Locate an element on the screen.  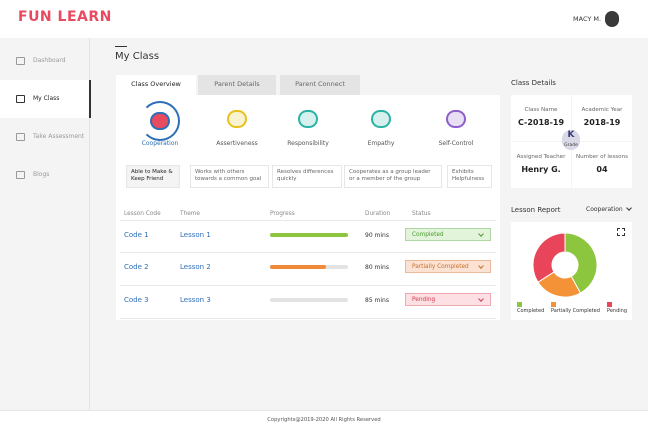
status-label: Partially Completed is located at coordinates (440, 267).